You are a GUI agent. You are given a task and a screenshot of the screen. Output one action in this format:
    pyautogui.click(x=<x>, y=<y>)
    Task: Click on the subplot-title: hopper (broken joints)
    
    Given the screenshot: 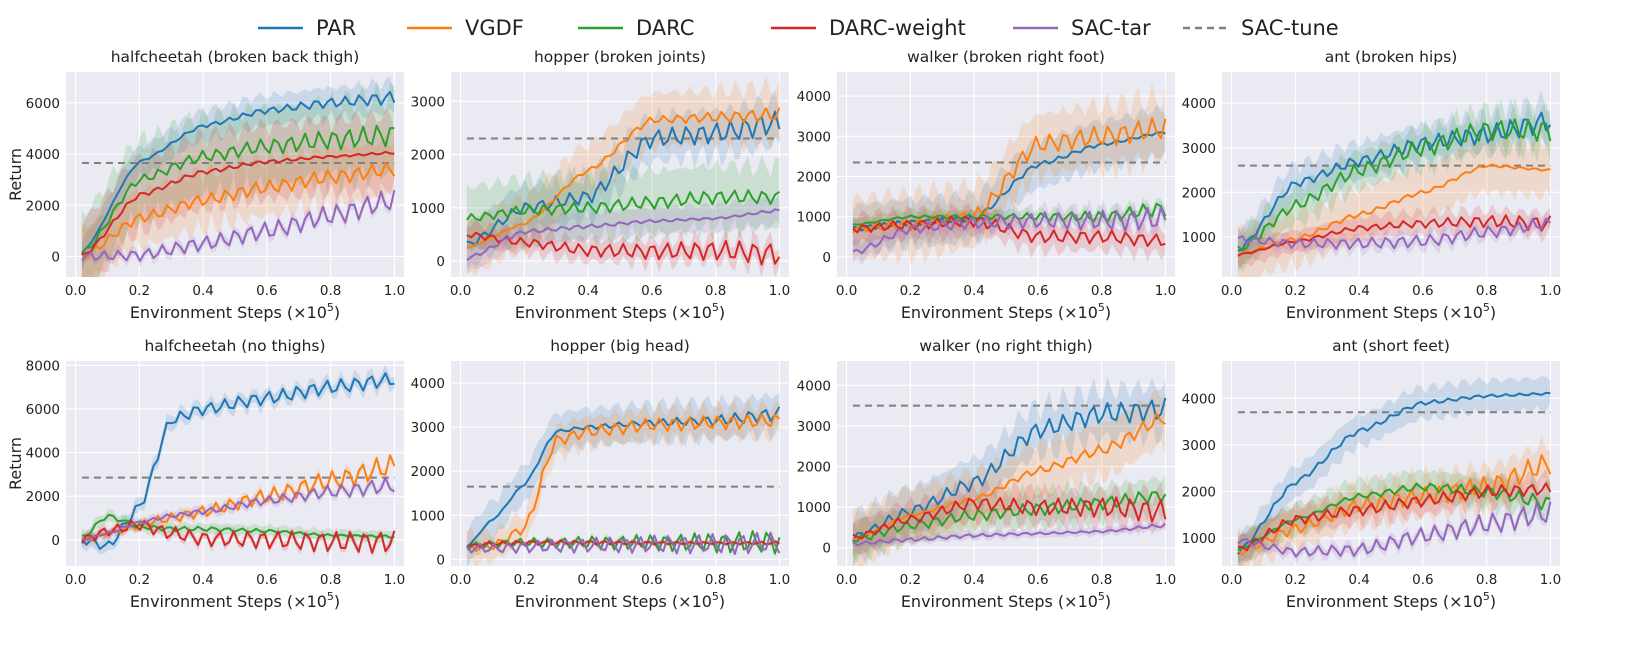 What is the action you would take?
    pyautogui.click(x=620, y=57)
    